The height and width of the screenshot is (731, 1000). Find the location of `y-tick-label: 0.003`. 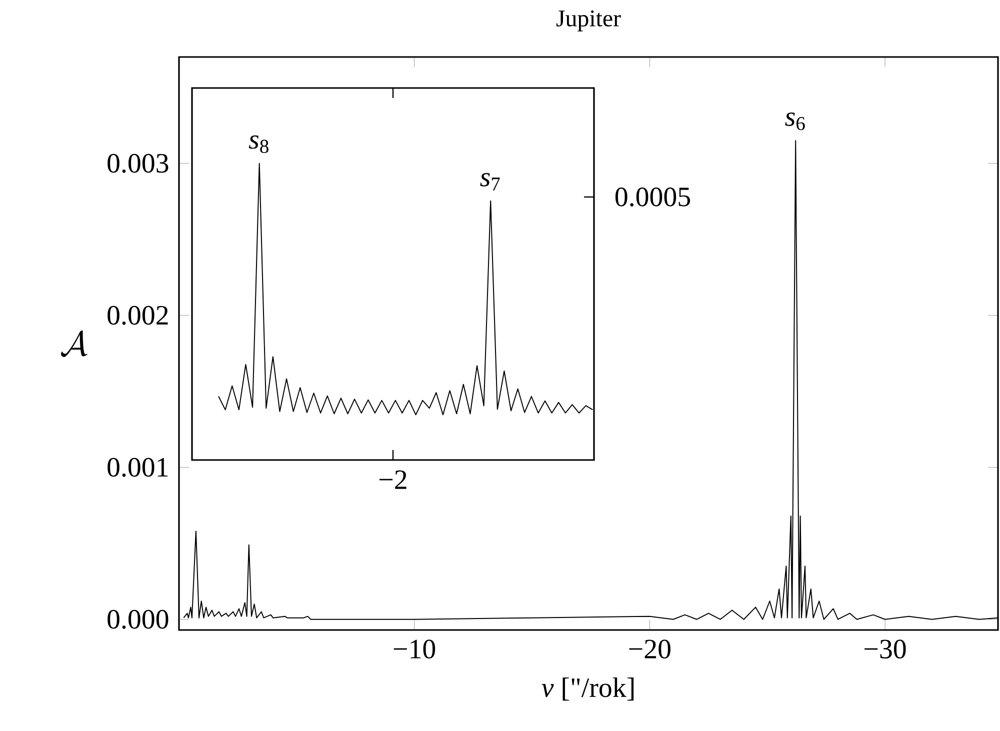

y-tick-label: 0.003 is located at coordinates (138, 163).